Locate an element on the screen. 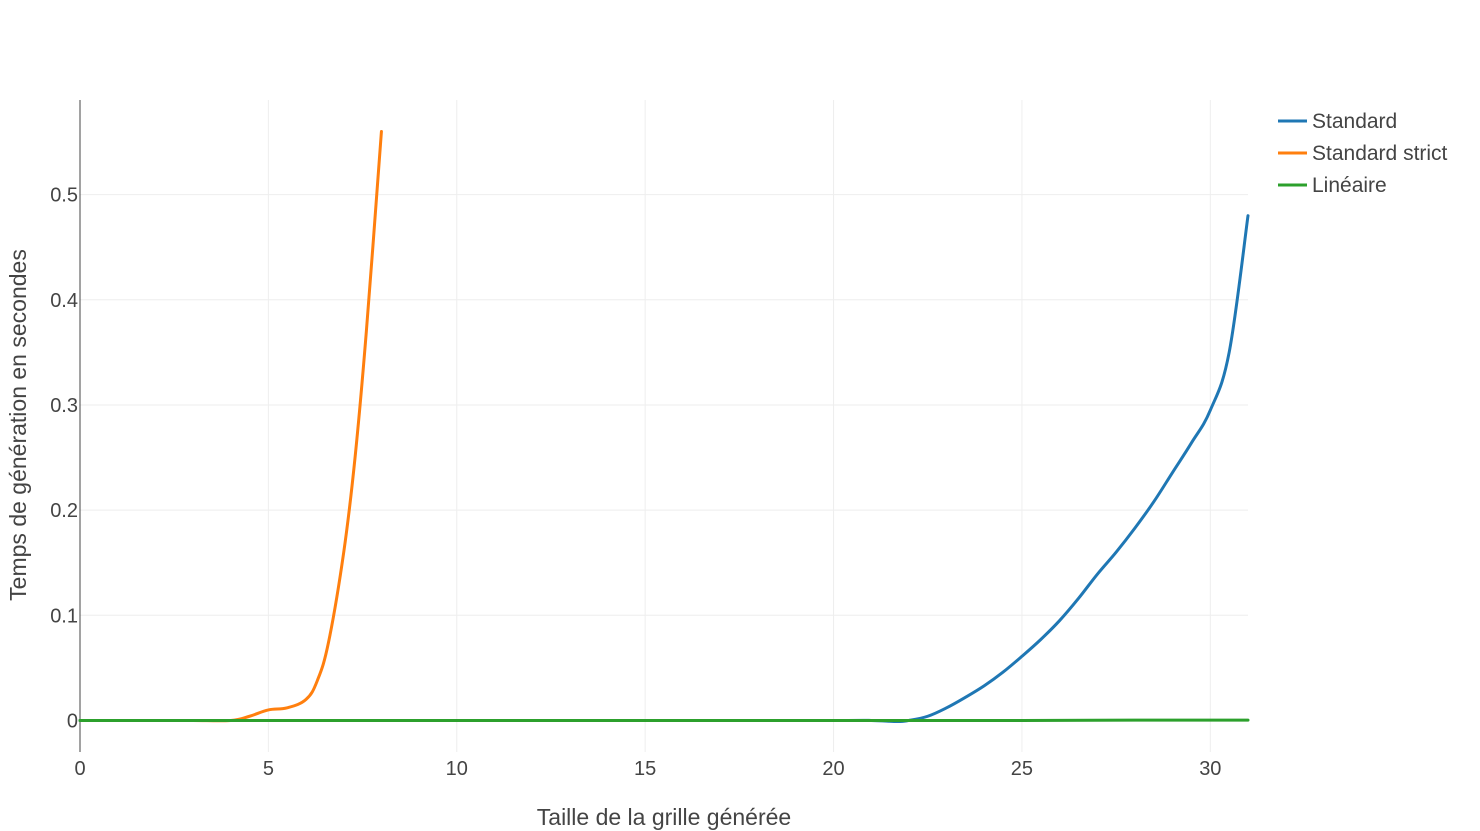 The height and width of the screenshot is (831, 1480). x-axis-title: Taille de la grille générée is located at coordinates (664, 817).